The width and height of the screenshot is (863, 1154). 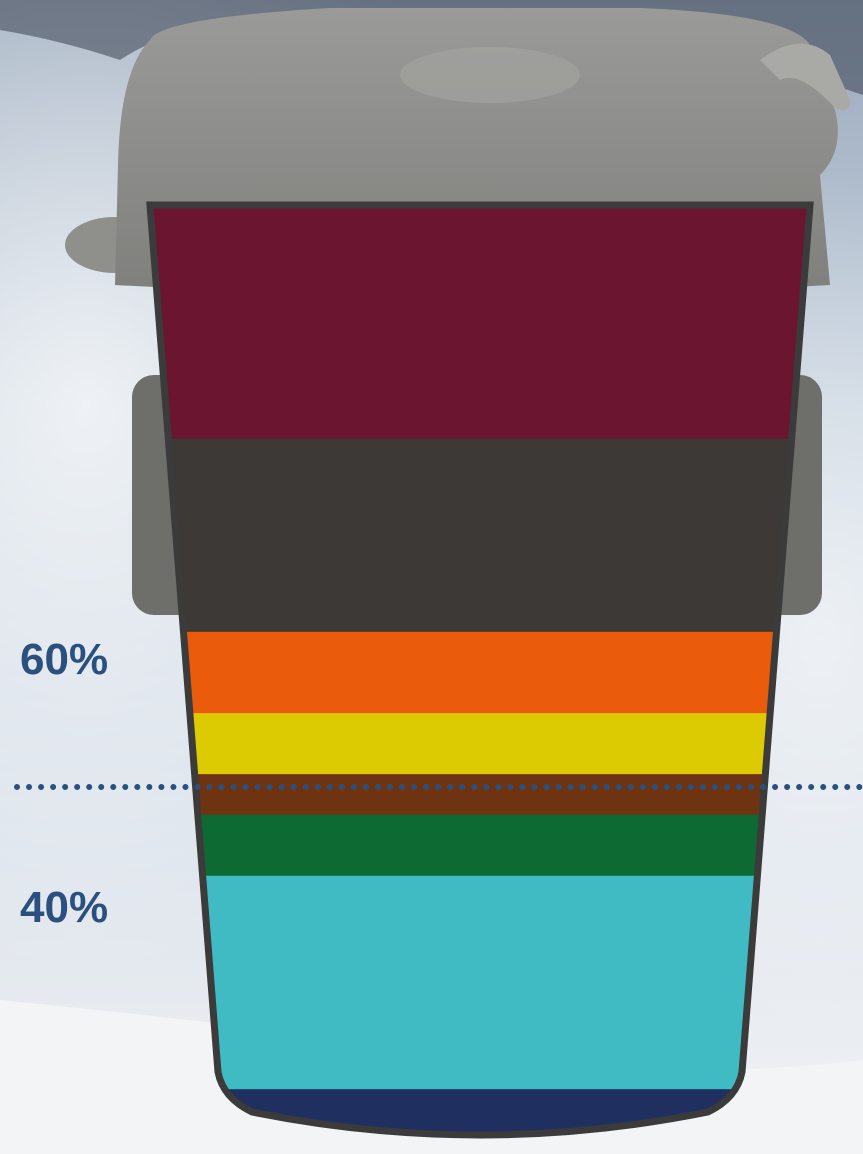 What do you see at coordinates (438, 787) in the screenshot?
I see `split-divider` at bounding box center [438, 787].